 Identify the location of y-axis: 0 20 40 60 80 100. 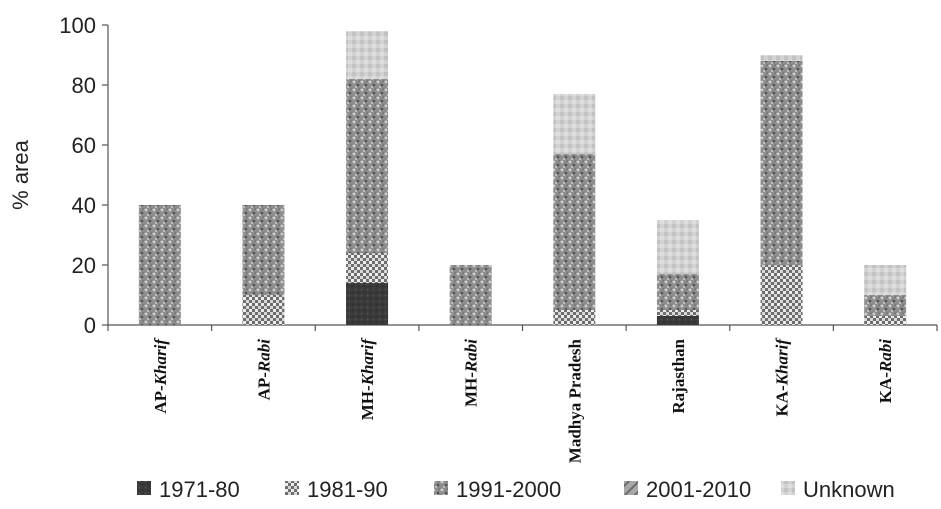
(84, 175).